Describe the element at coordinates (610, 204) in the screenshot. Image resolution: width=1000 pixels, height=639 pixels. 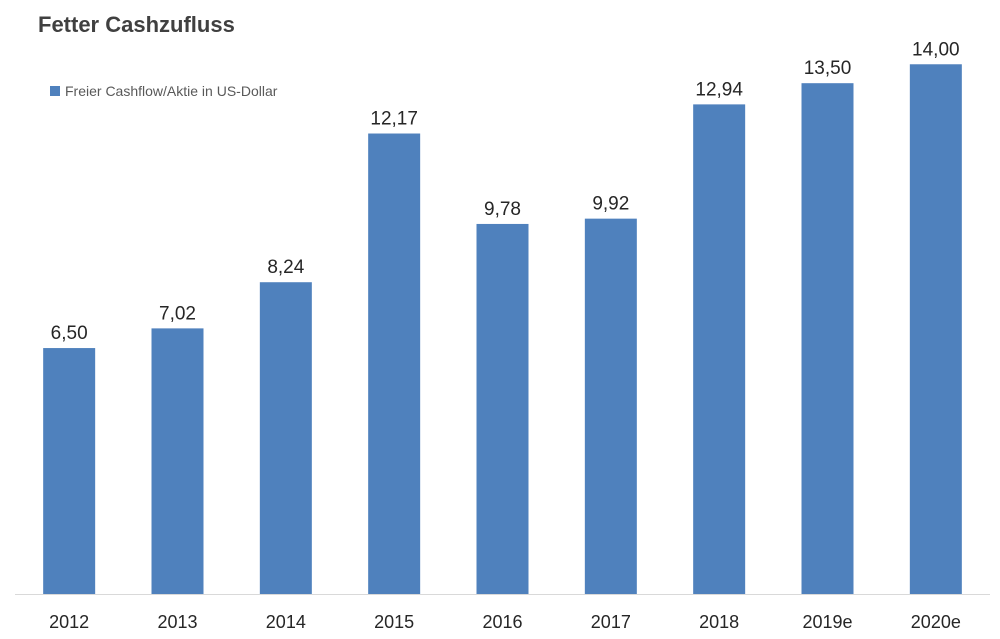
I see `bar-value-label-2017: 9,92` at that location.